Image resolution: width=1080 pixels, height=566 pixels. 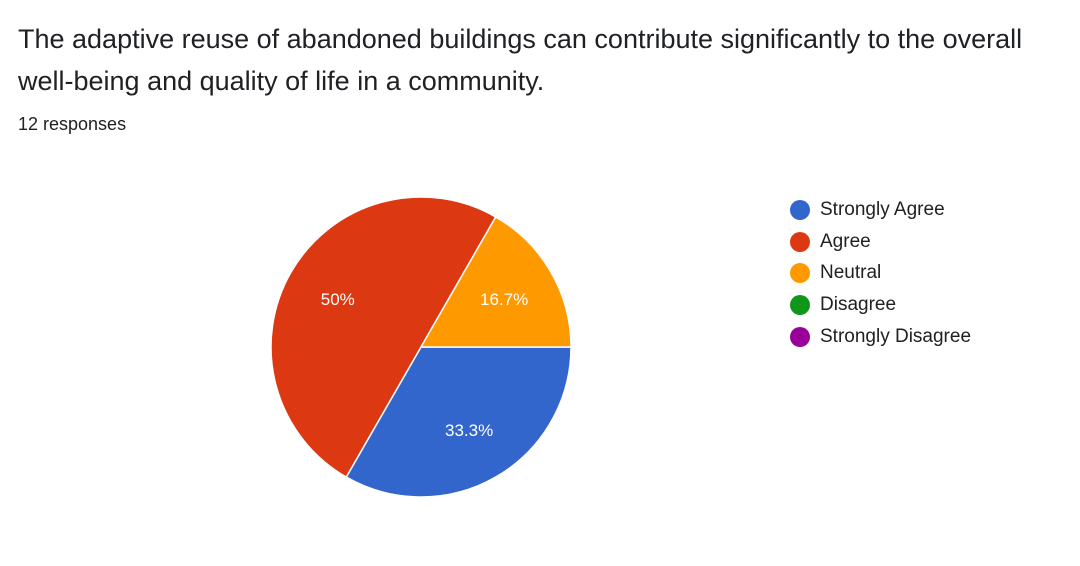 What do you see at coordinates (504, 299) in the screenshot?
I see `pie-slice-label: 16.7%` at bounding box center [504, 299].